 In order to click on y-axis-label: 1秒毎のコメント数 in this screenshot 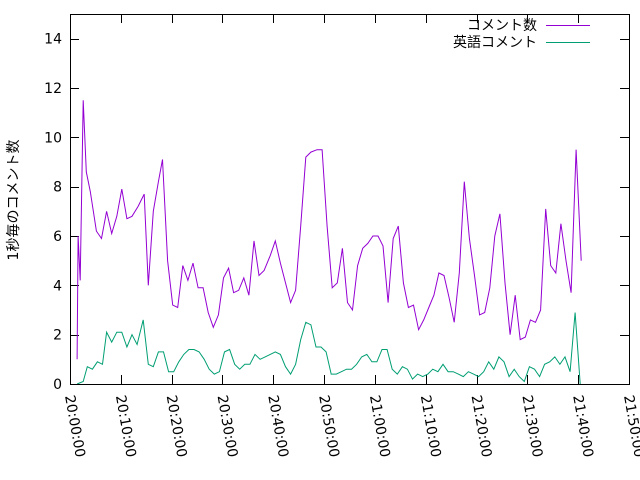, I will do `click(14, 200)`.